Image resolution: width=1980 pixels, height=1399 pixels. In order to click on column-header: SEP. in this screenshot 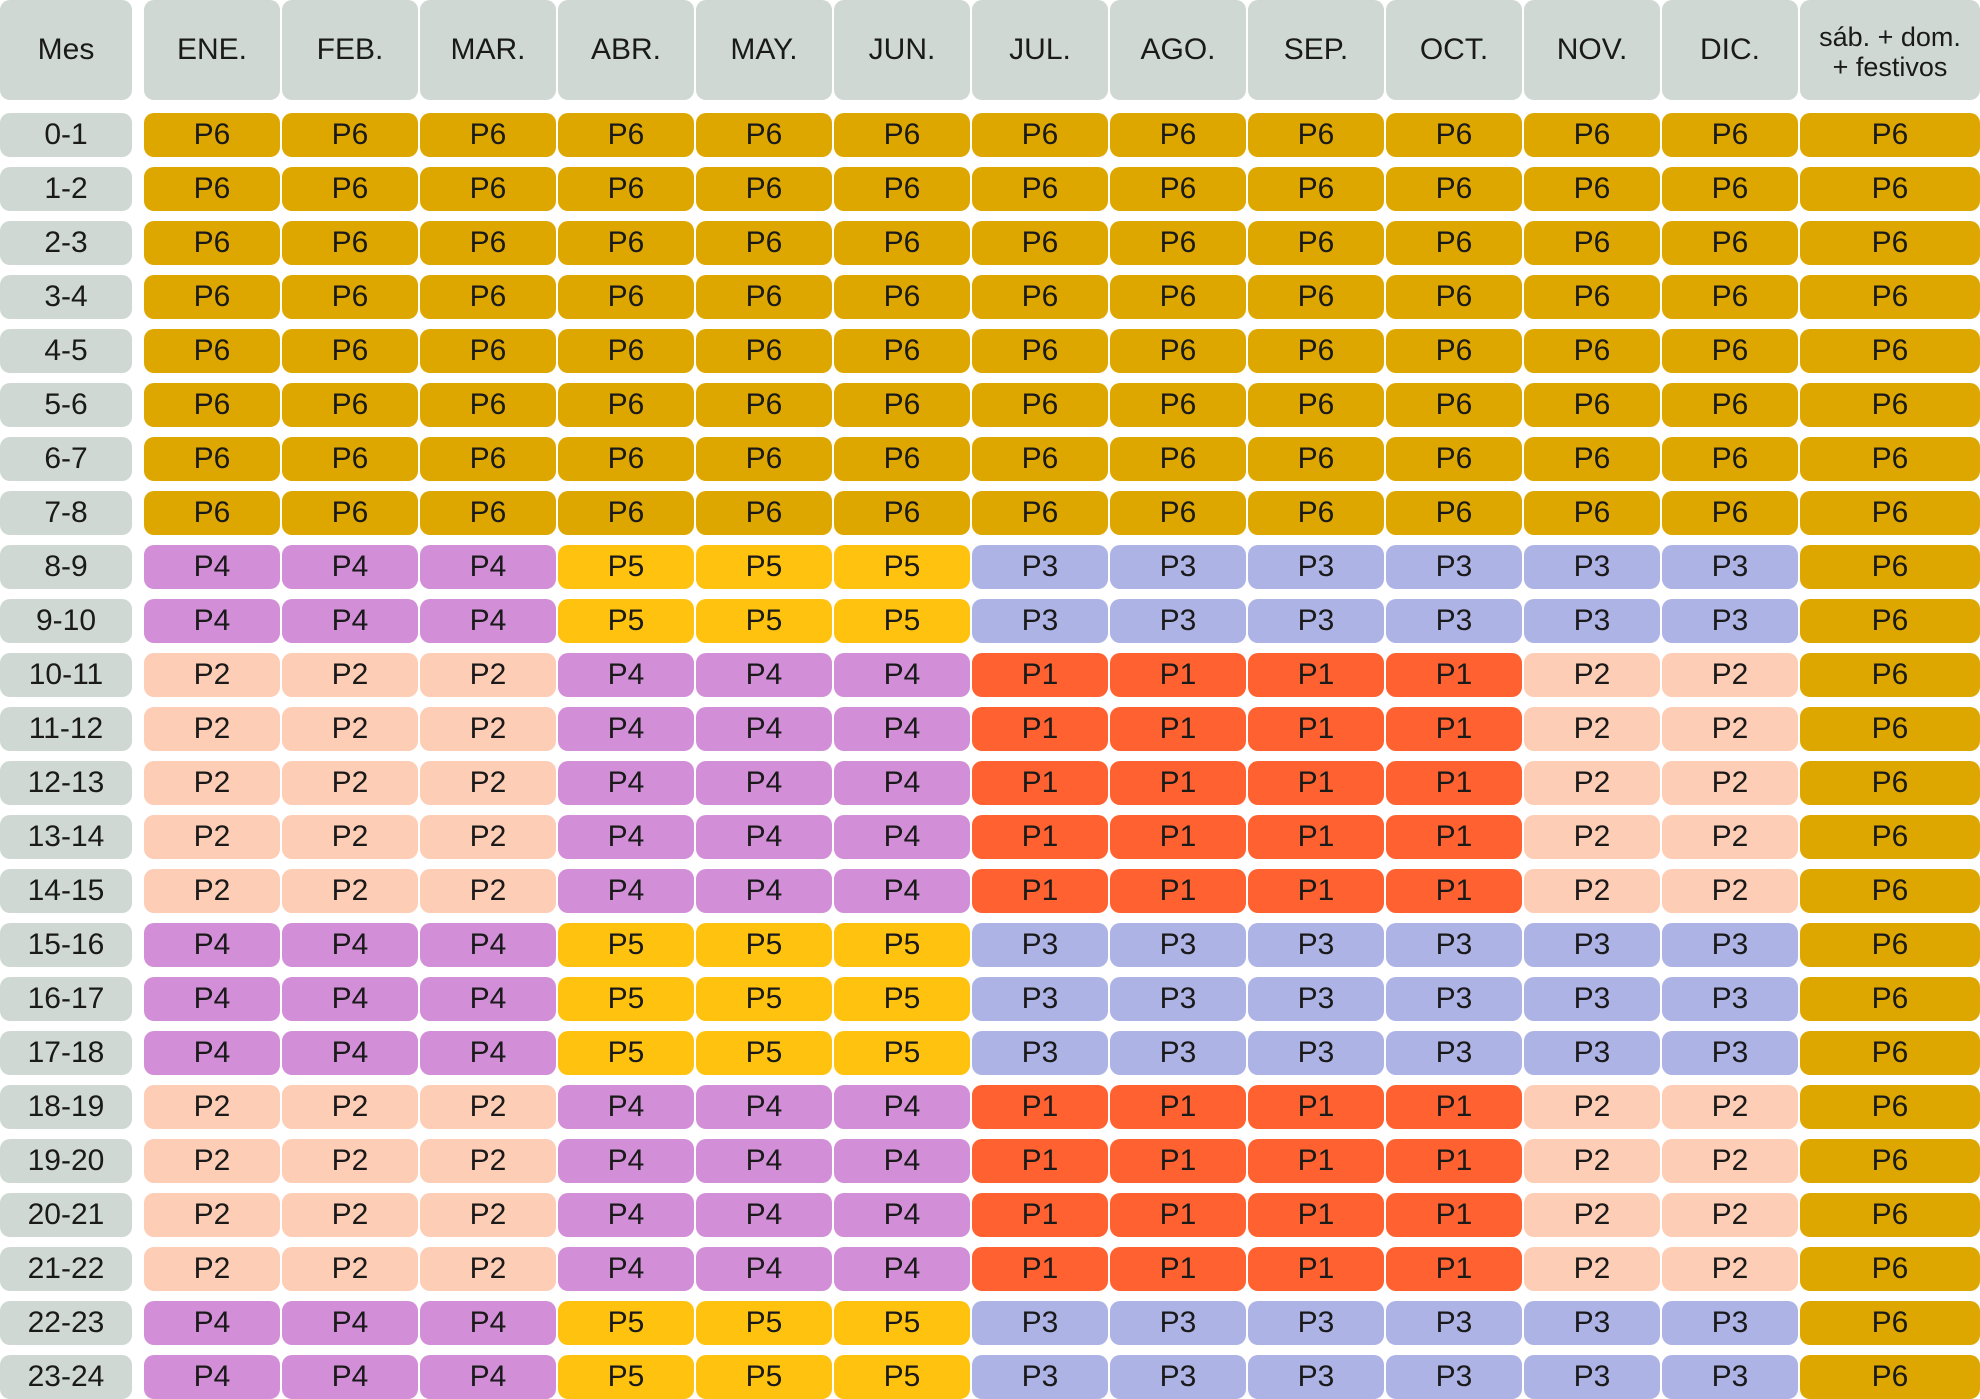, I will do `click(1316, 50)`.